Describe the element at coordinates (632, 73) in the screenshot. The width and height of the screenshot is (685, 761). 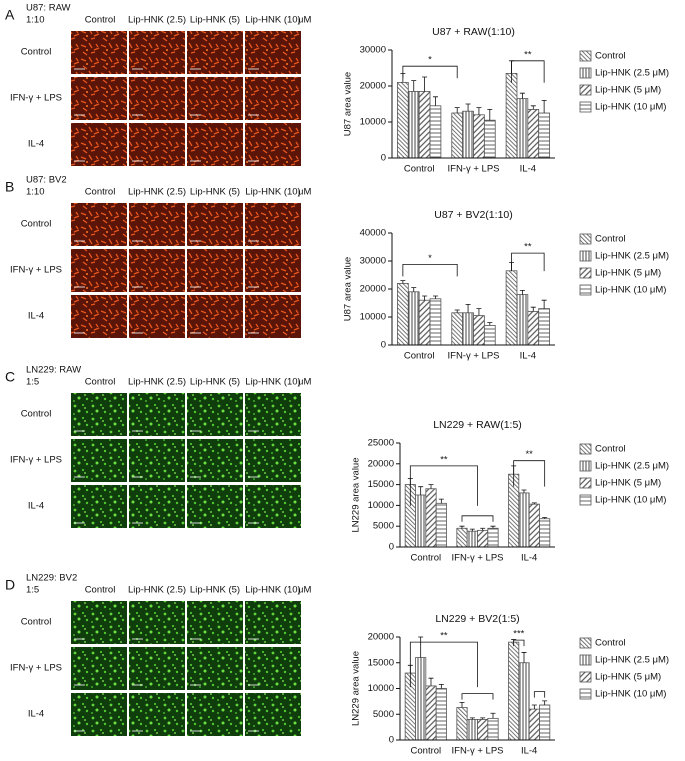
I see `legend-label: Lip-HNK (2.5 μM)` at that location.